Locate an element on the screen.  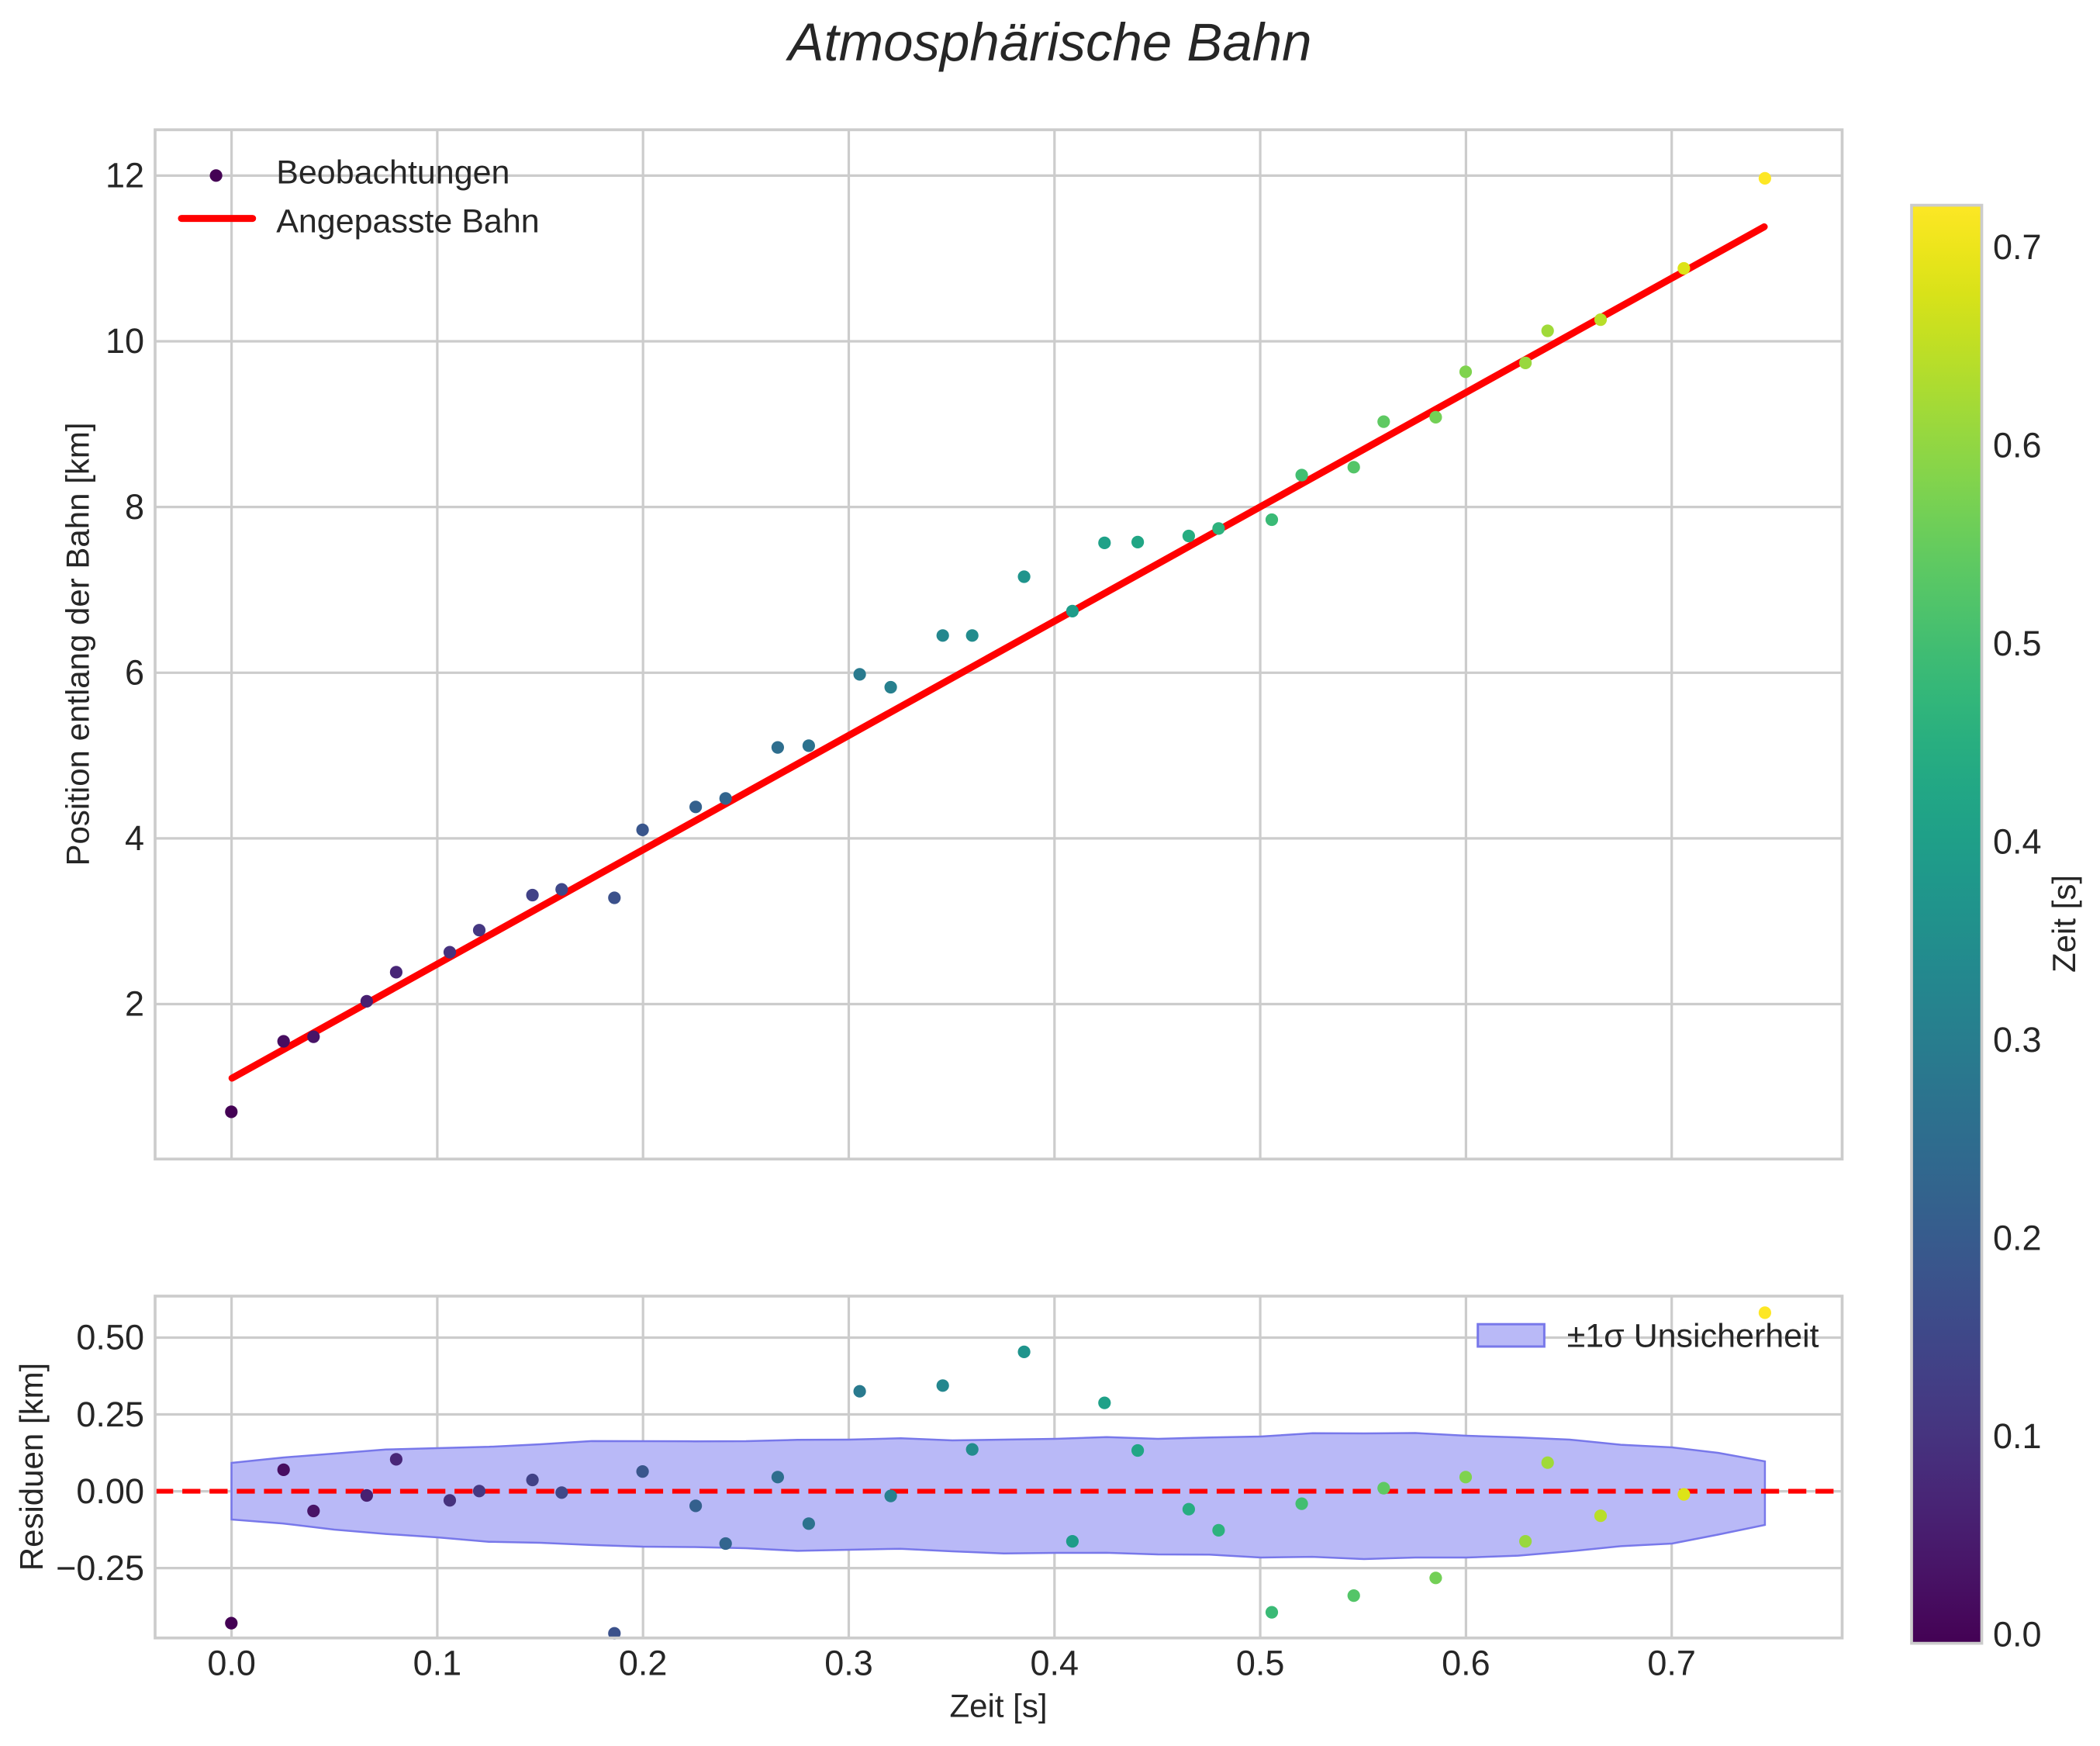
svg-text: Angepasste Bahn is located at coordinates (408, 222).